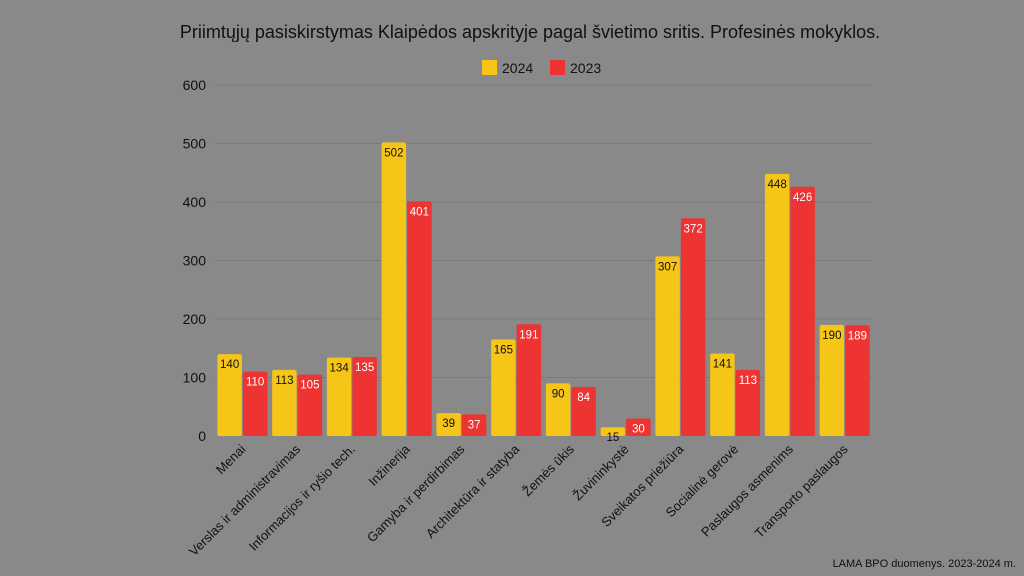  Describe the element at coordinates (612, 438) in the screenshot. I see `value-label-2024-7: 15` at that location.